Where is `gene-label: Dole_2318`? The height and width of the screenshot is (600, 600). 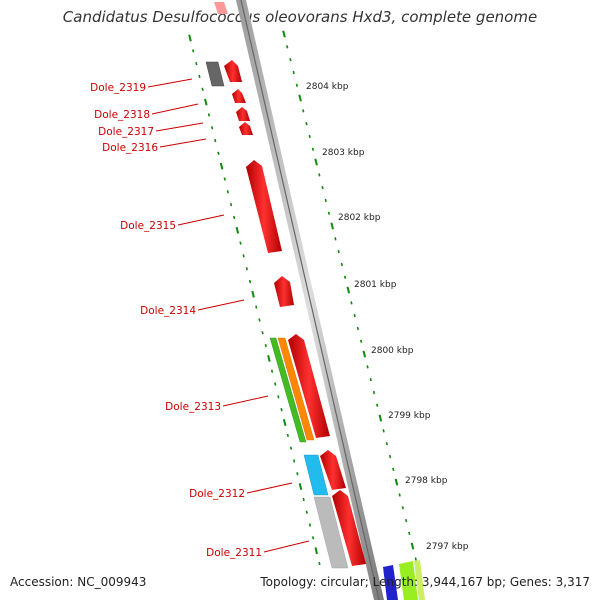
gene-label: Dole_2318 is located at coordinates (122, 115).